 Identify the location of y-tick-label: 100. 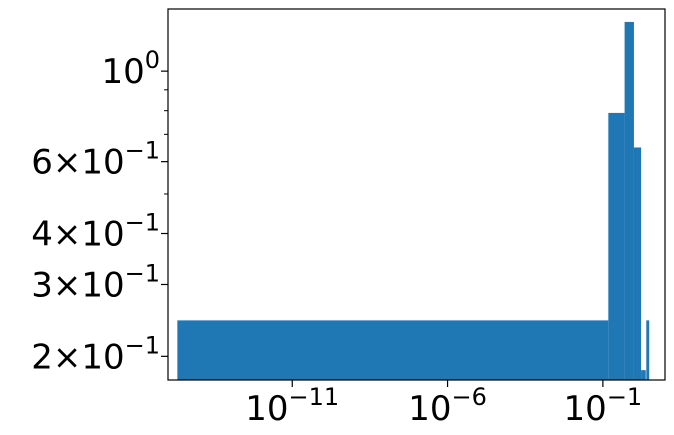
(130, 69).